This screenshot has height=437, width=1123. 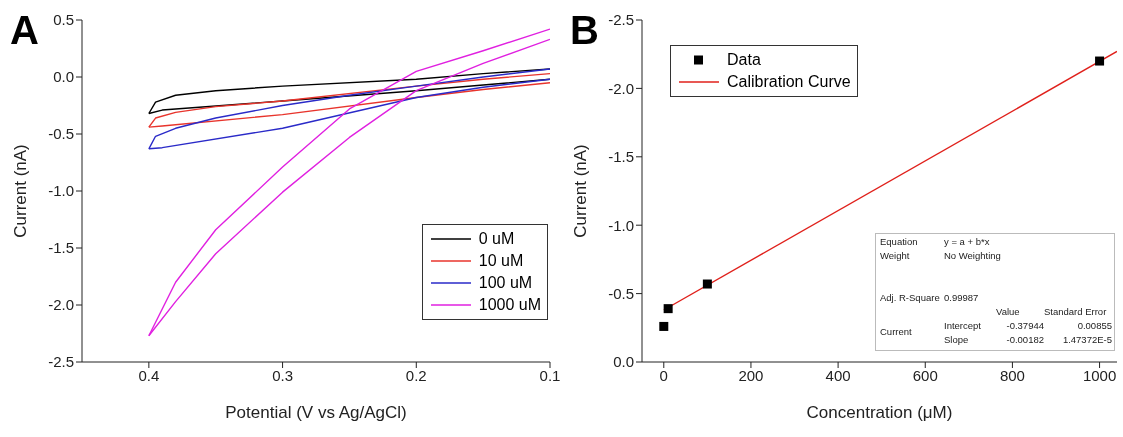 I want to click on annotation: 1.47372E-5, so click(x=1086, y=339).